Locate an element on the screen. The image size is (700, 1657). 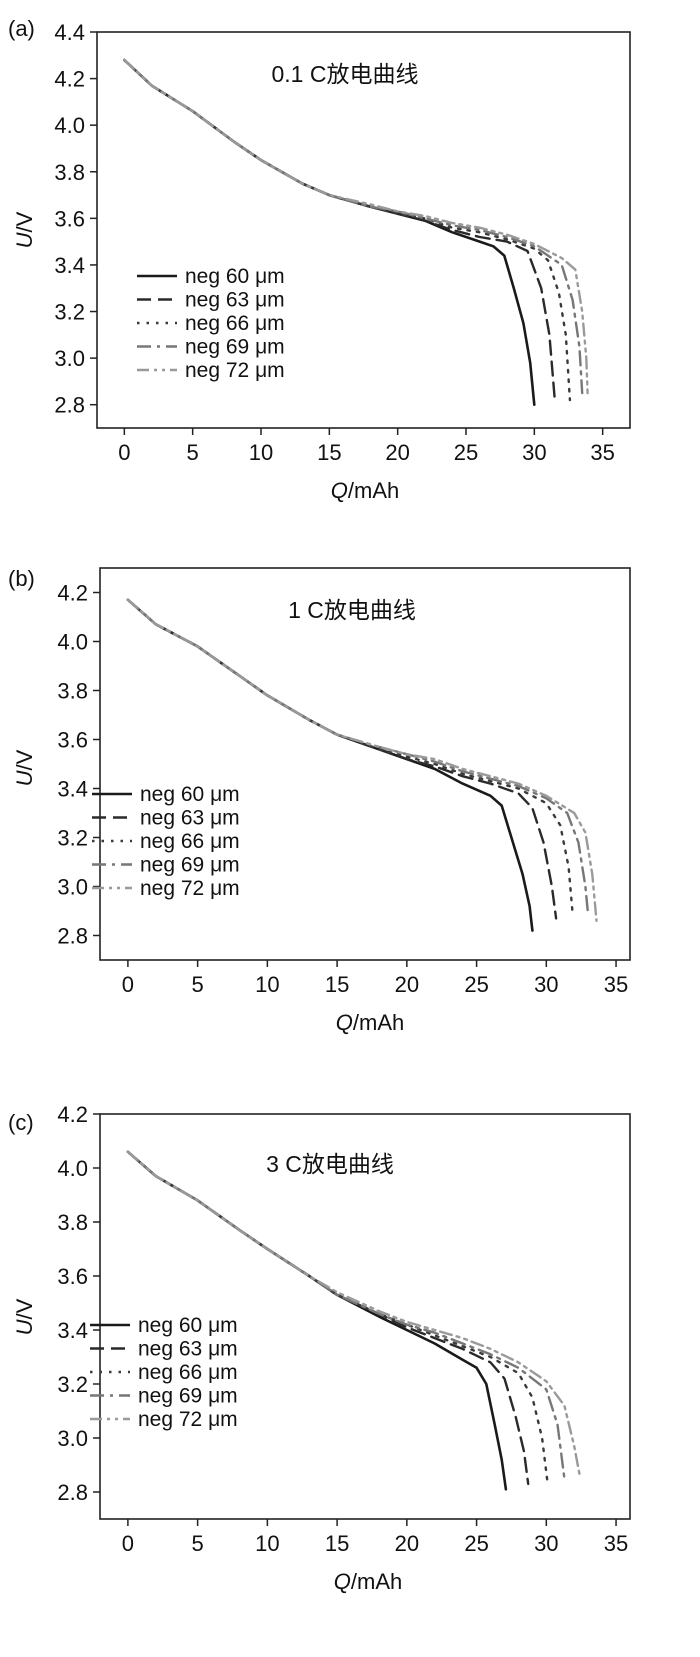
panel-label: (c) is located at coordinates (21, 1122).